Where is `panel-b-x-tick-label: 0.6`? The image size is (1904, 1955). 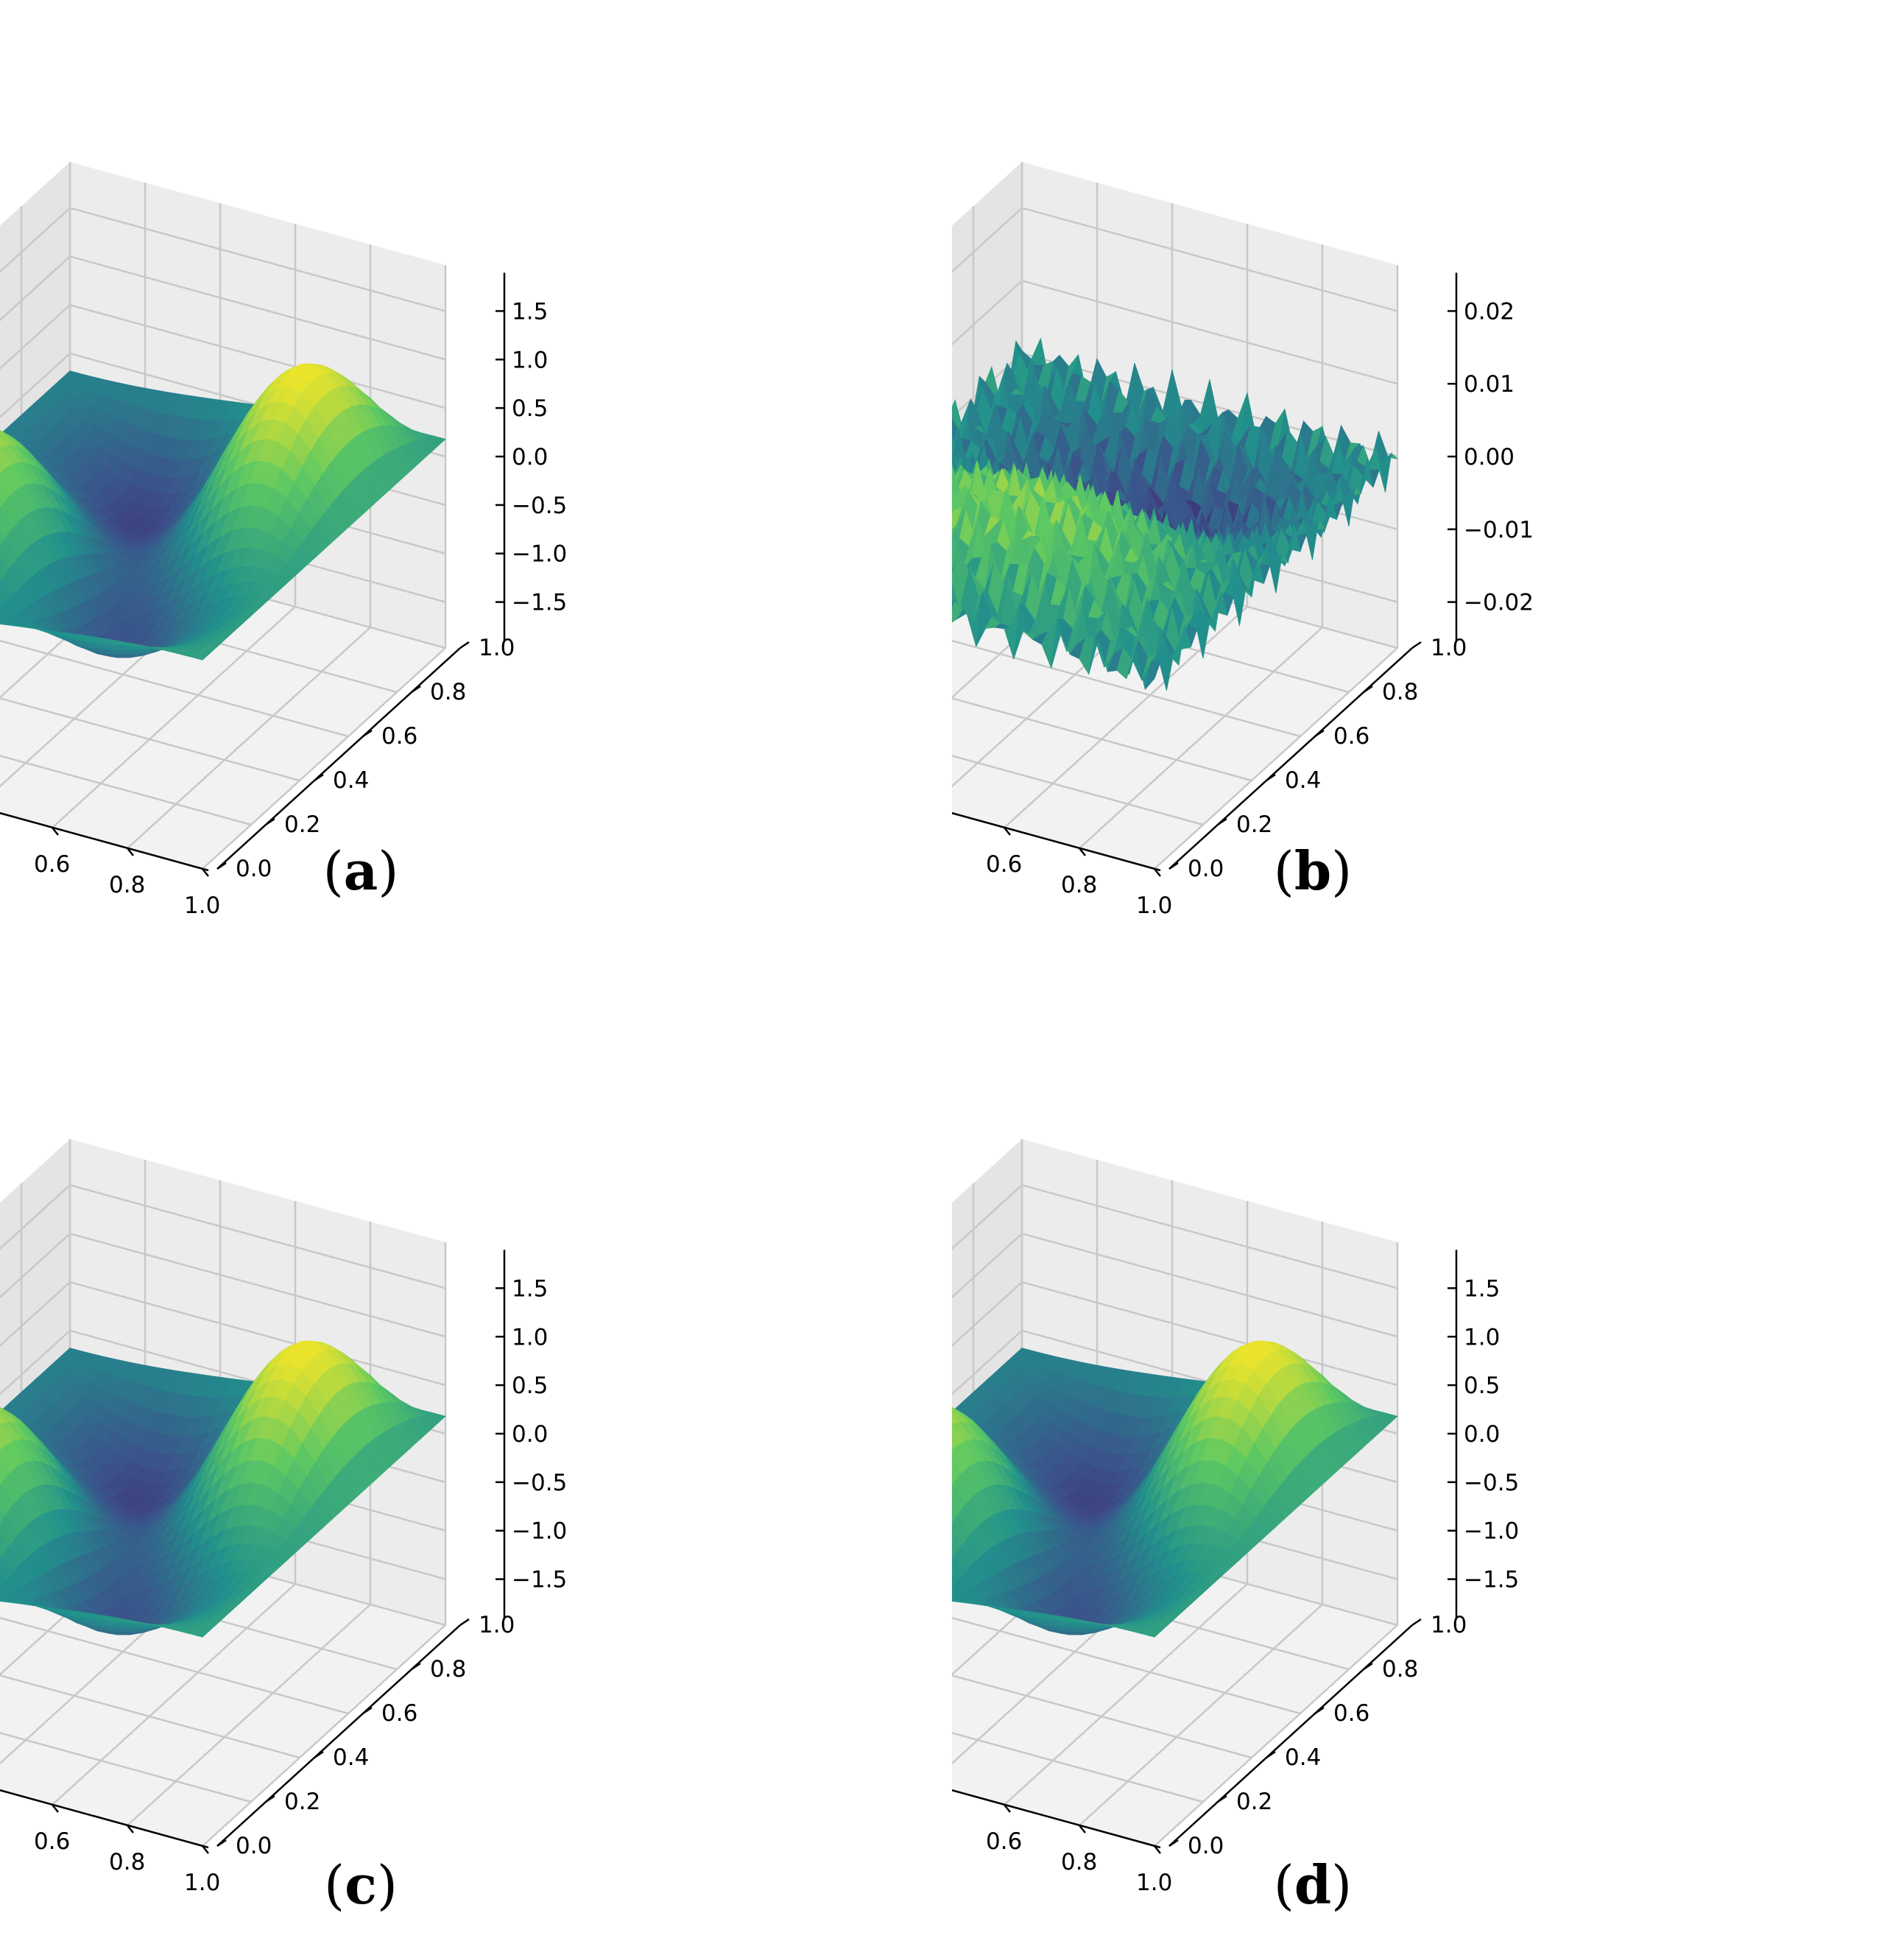 panel-b-x-tick-label: 0.6 is located at coordinates (1004, 865).